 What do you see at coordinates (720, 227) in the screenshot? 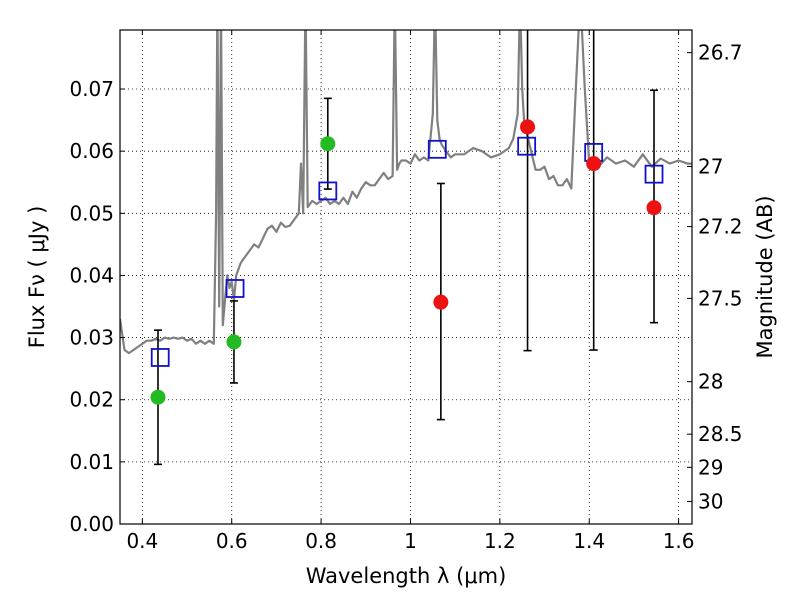
I see `magnitude-tick-label: 27.2` at bounding box center [720, 227].